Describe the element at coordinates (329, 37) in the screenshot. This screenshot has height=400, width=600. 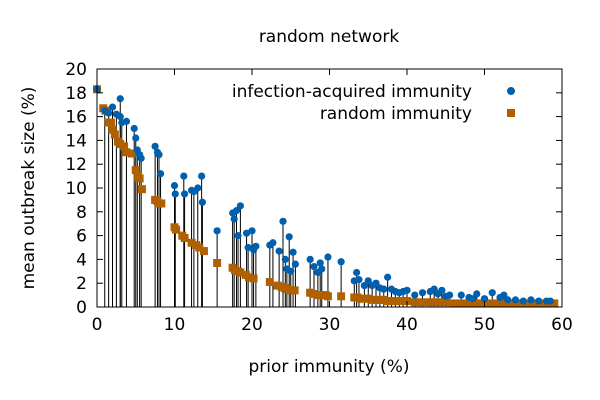
I see `chart-title: random network` at that location.